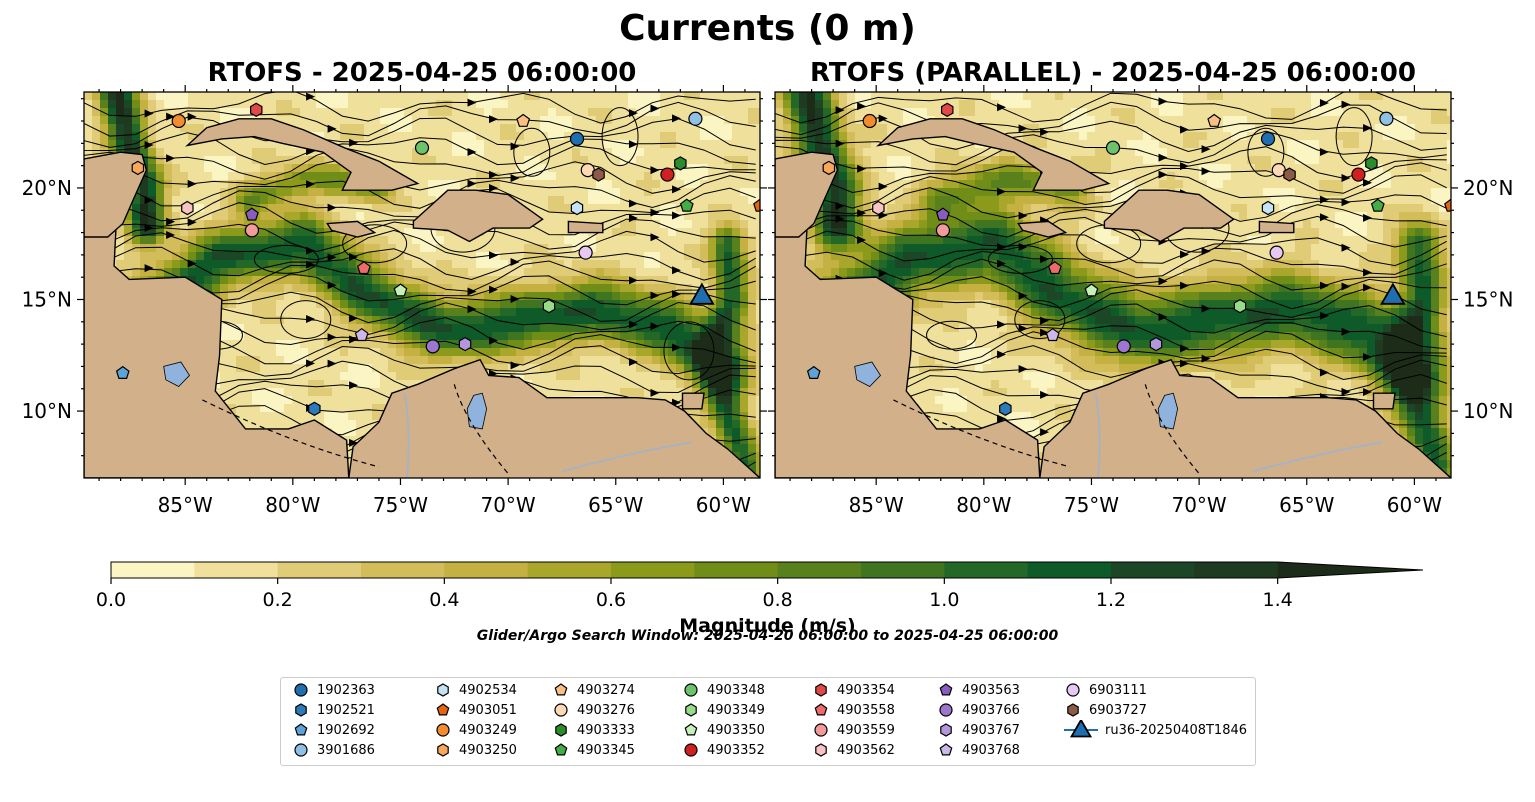 This screenshot has height=802, width=1535. Describe the element at coordinates (478, 216) in the screenshot. I see `landmass-hispaniola` at that location.